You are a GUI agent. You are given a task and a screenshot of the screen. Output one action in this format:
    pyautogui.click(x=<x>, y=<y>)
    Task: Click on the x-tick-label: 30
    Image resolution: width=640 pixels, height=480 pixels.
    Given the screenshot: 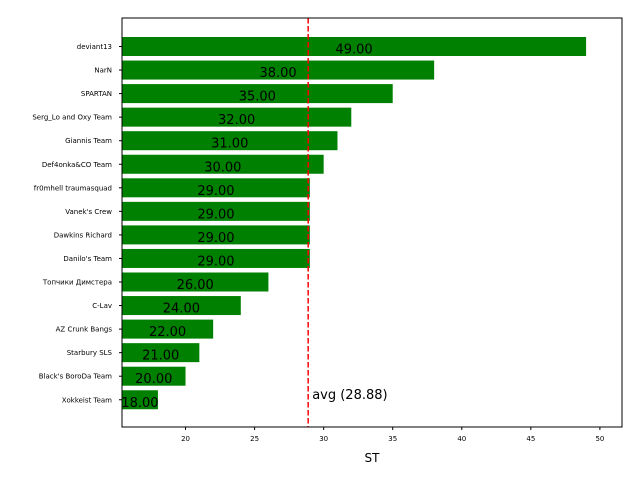 What is the action you would take?
    pyautogui.click(x=323, y=439)
    